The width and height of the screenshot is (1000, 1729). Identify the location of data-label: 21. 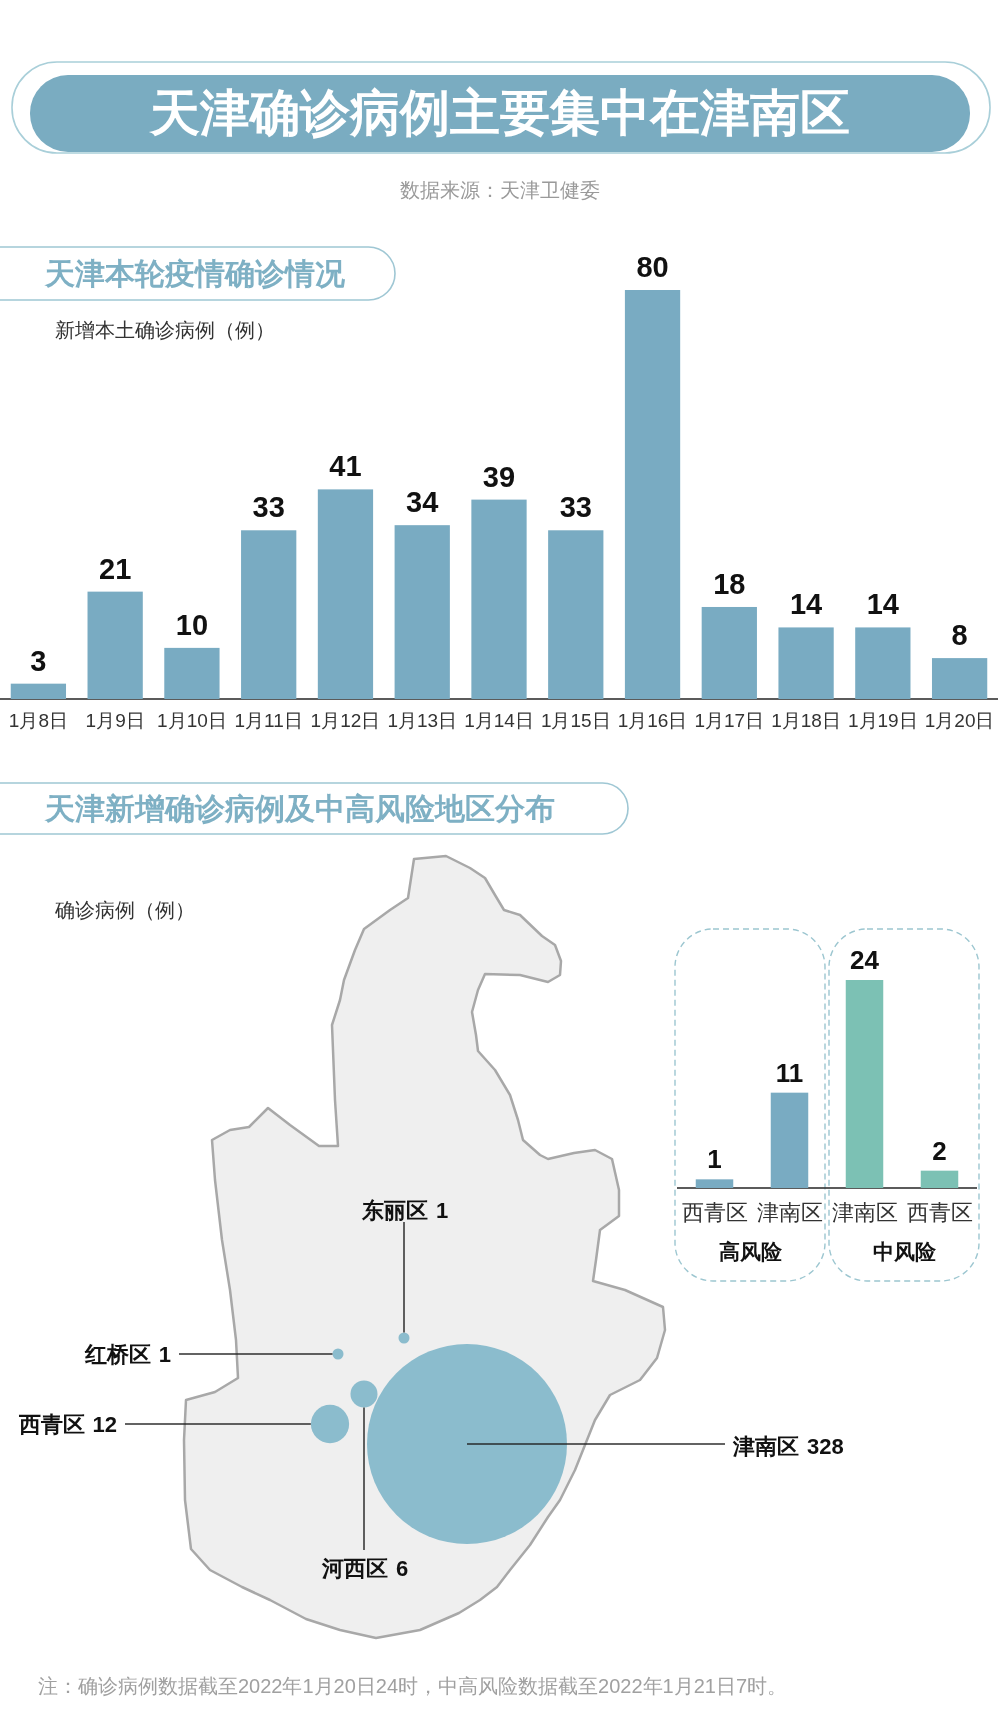
(115, 568).